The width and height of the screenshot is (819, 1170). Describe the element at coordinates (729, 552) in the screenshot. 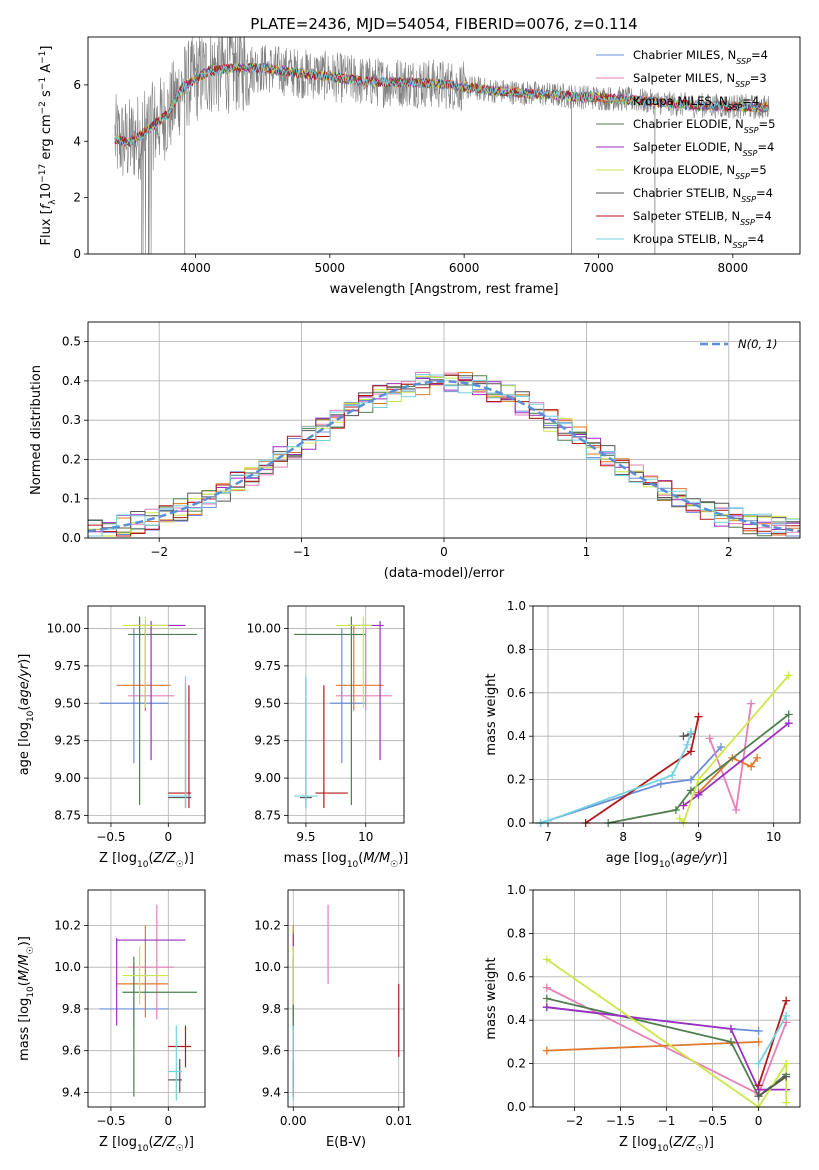

I see `x-tick-label: 2` at that location.